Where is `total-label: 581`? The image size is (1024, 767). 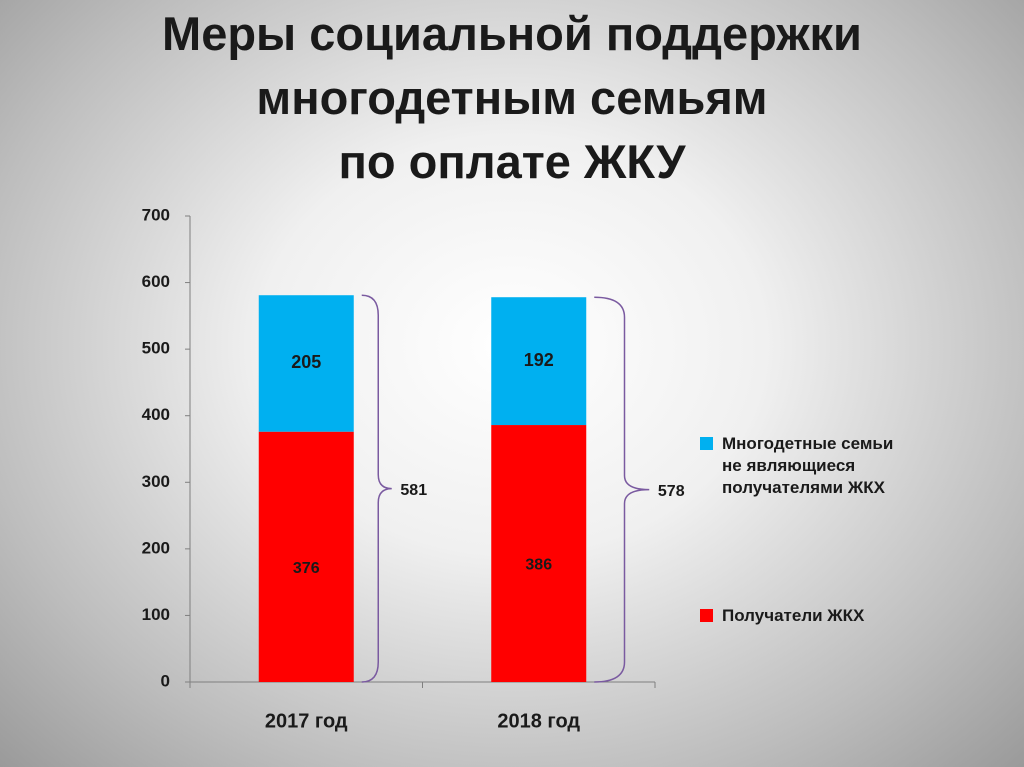
total-label: 581 is located at coordinates (413, 490).